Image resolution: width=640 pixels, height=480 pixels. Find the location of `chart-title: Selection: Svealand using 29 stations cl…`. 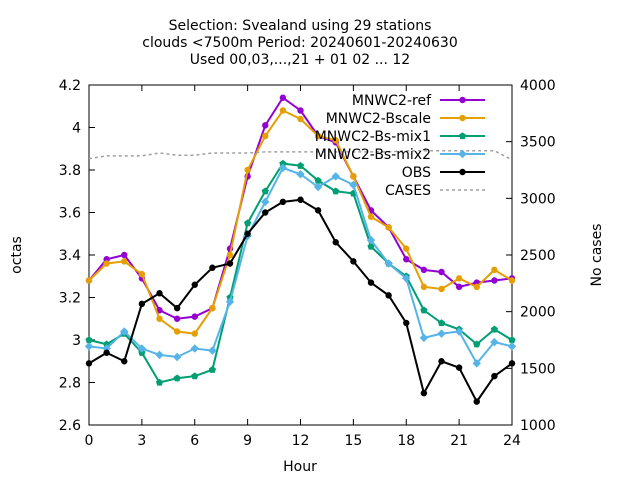

chart-title: Selection: Svealand using 29 stations cl… is located at coordinates (300, 43).